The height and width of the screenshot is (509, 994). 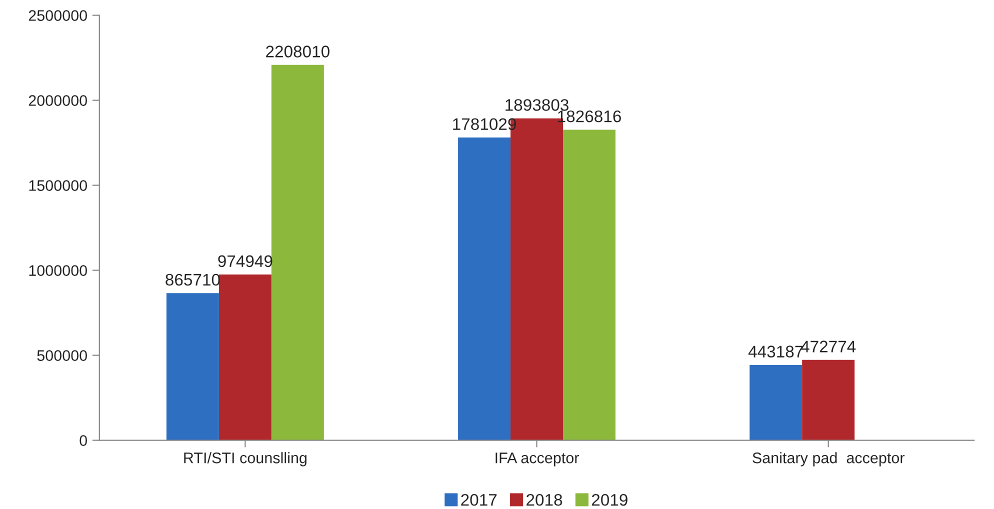 What do you see at coordinates (775, 352) in the screenshot?
I see `data-label: 443187` at bounding box center [775, 352].